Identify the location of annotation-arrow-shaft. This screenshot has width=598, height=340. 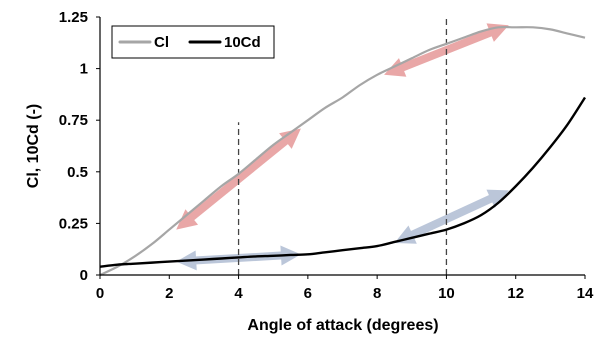
(451, 216).